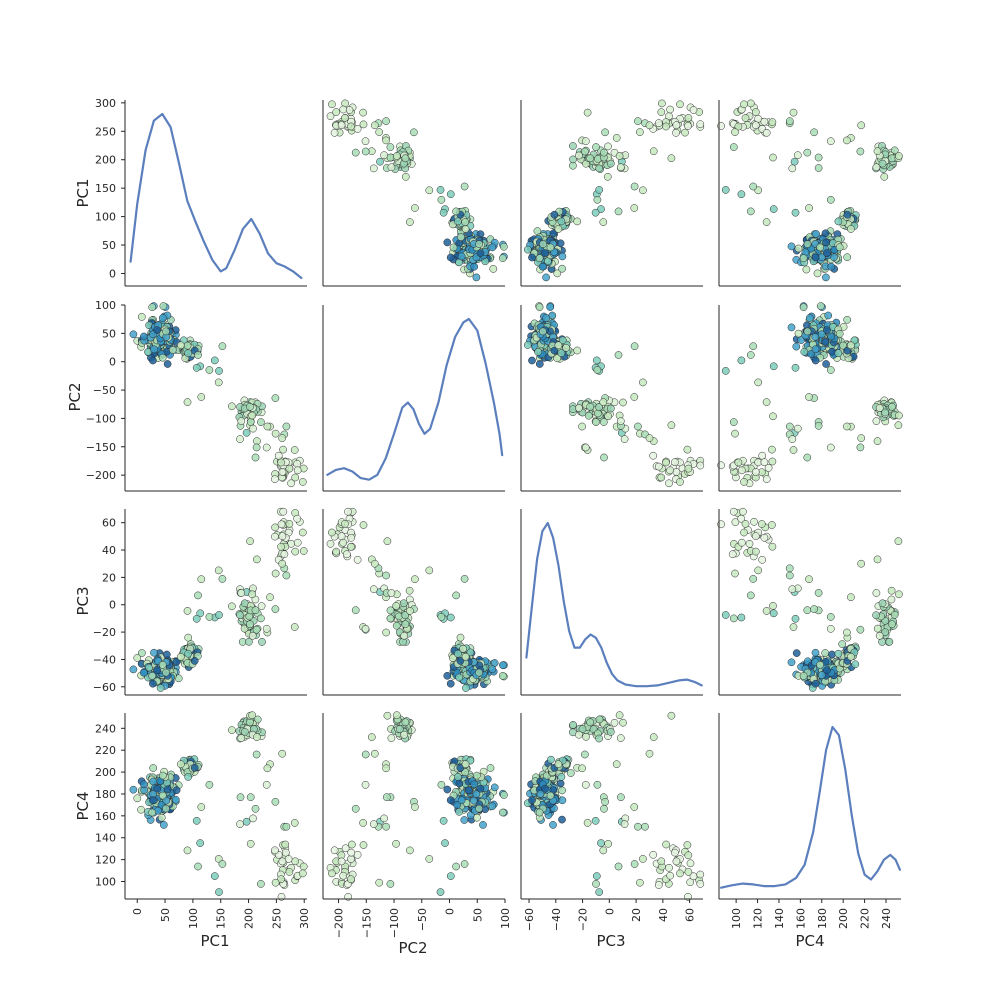 The width and height of the screenshot is (1000, 1000). I want to click on kde-line-pc4, so click(810, 807).